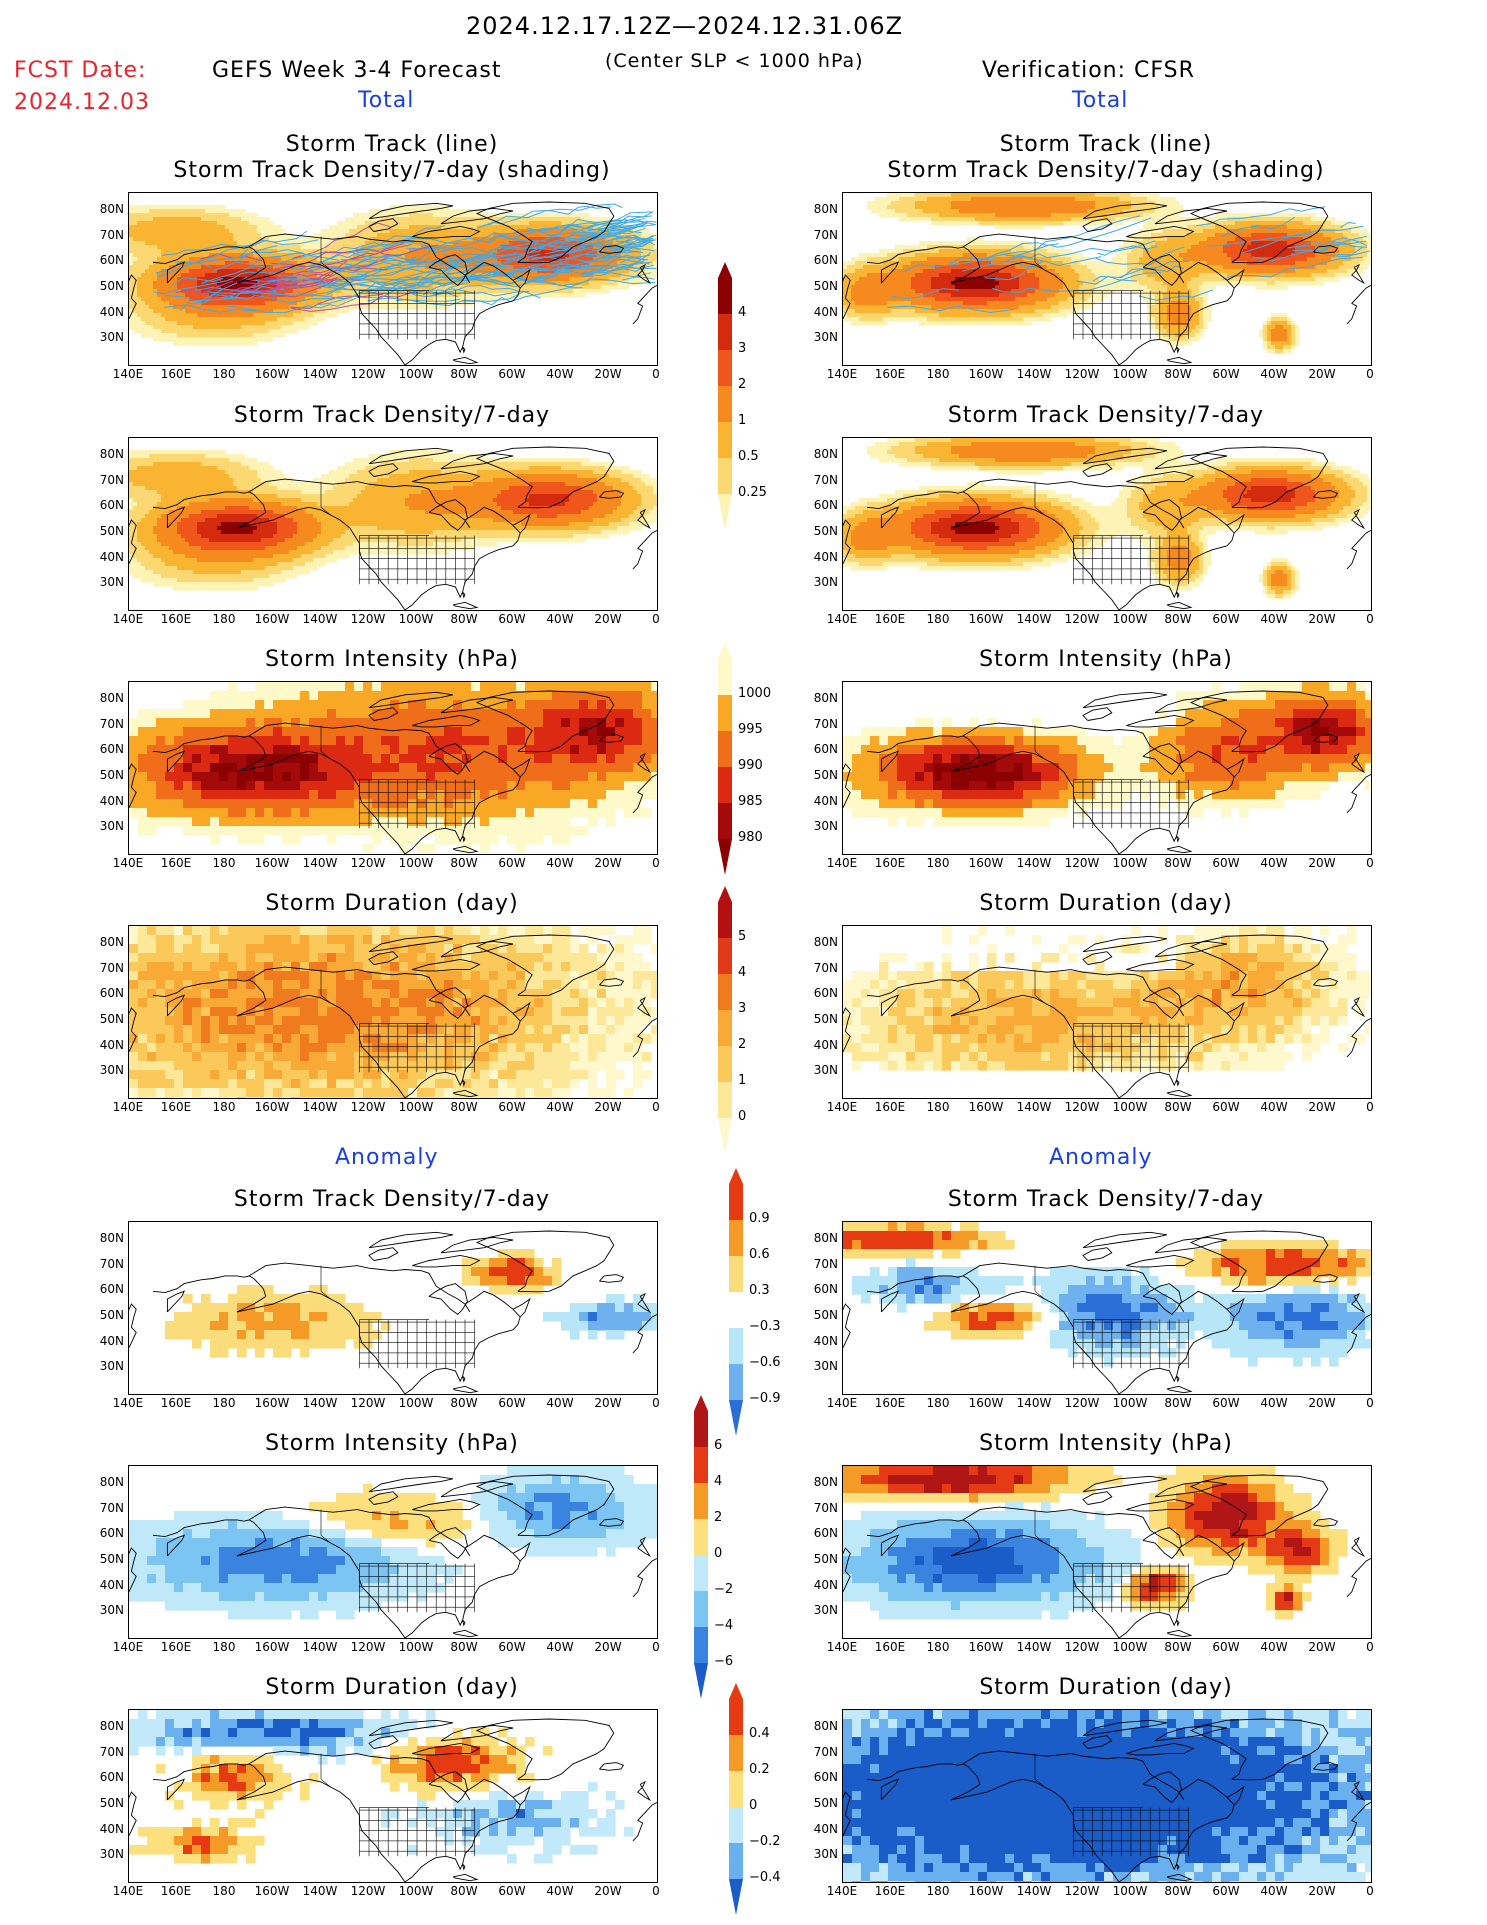 The image size is (1487, 1925). I want to click on colorbar-label: 0.3, so click(759, 1290).